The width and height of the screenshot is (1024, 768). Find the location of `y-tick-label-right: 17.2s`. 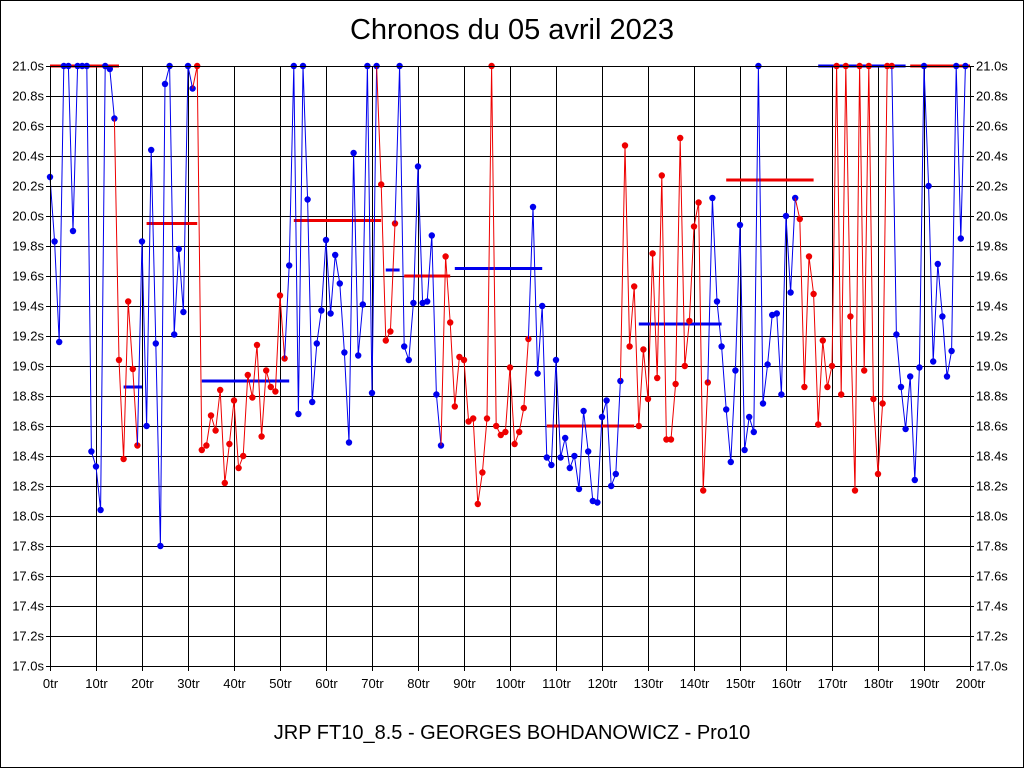

y-tick-label-right: 17.2s is located at coordinates (992, 636).